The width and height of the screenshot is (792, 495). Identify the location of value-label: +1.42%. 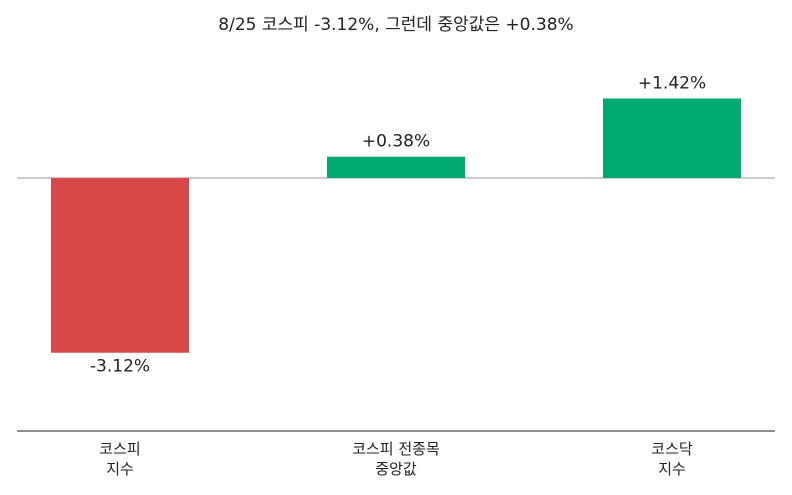
(672, 83).